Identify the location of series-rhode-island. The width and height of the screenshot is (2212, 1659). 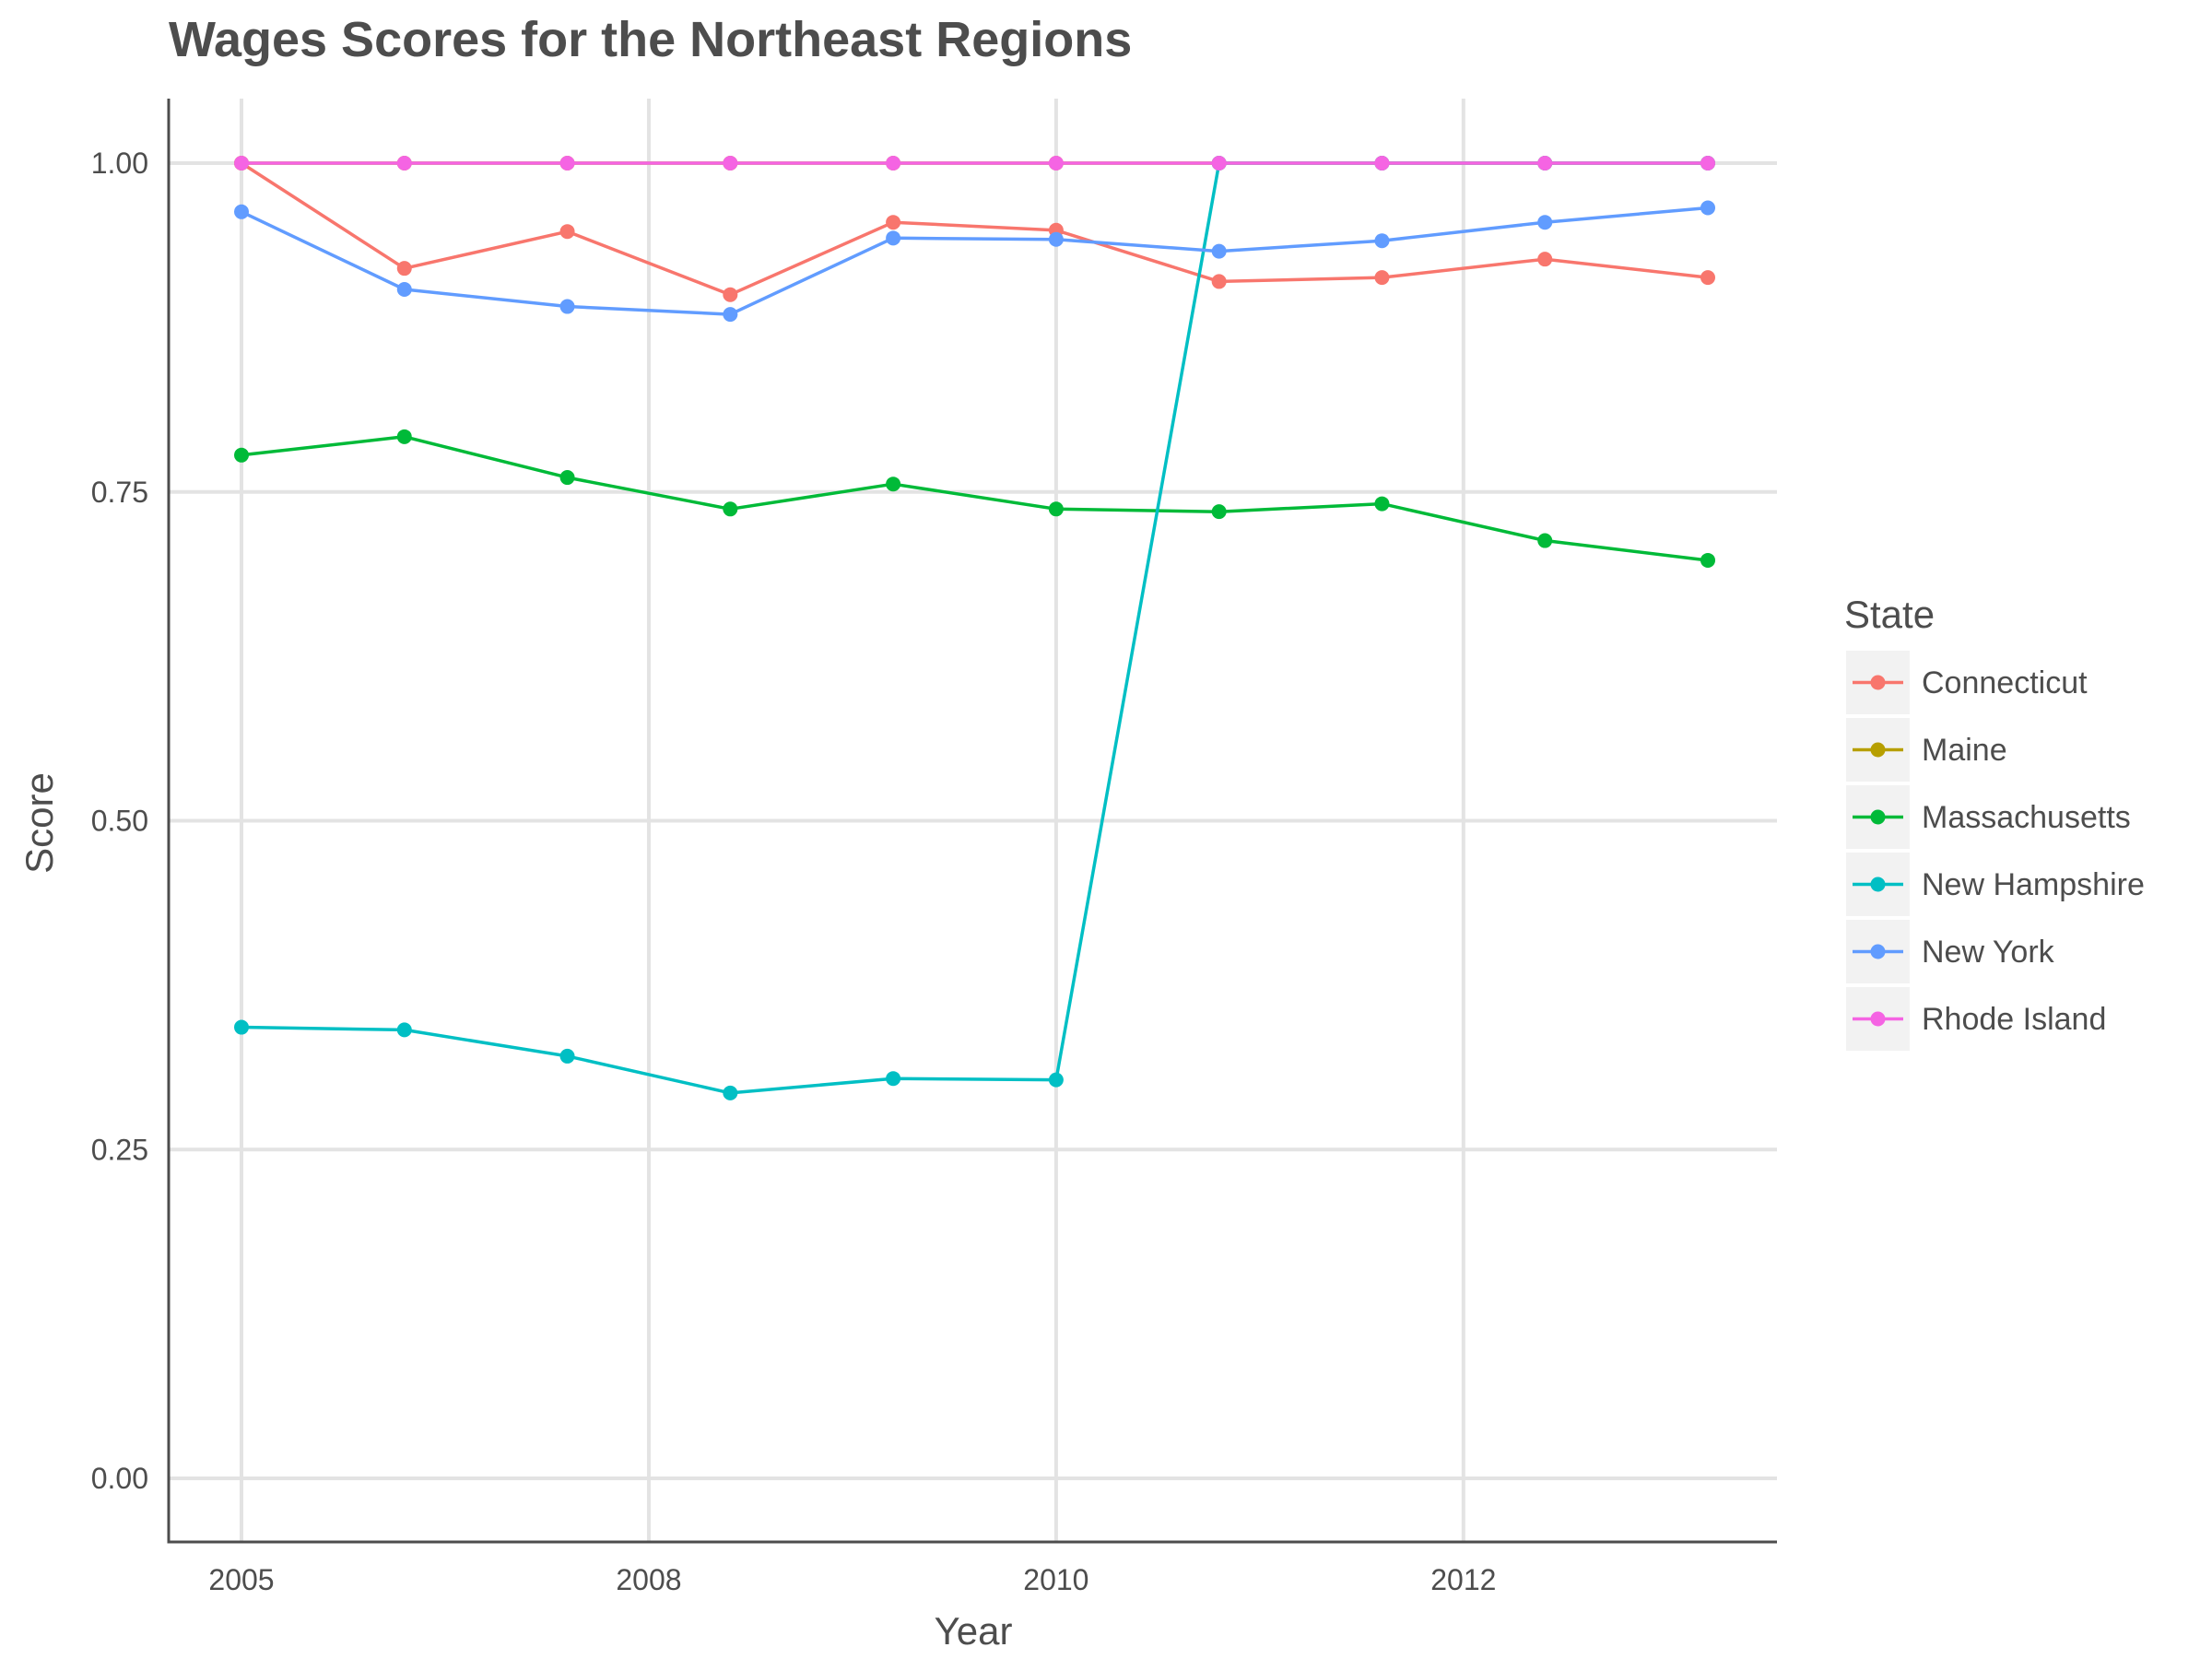
(974, 163).